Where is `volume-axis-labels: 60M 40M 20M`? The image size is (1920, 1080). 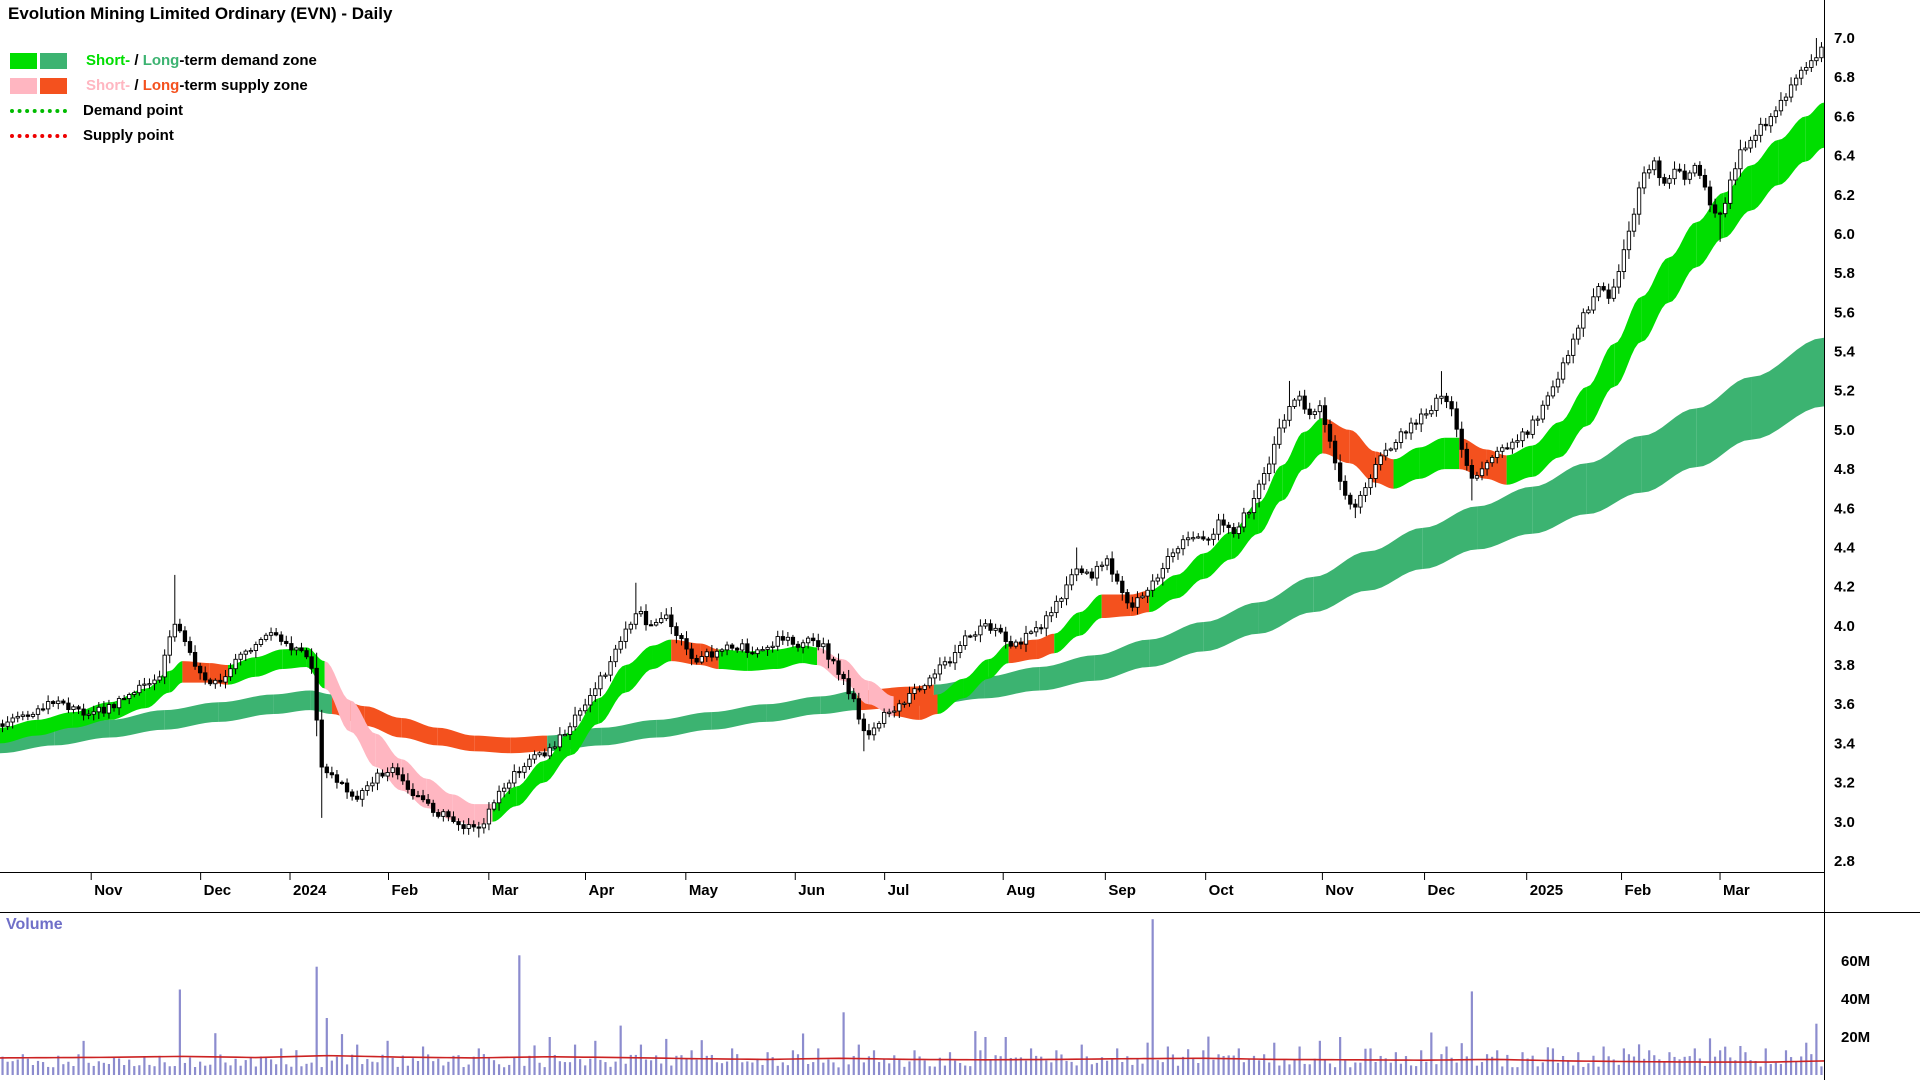 volume-axis-labels: 60M 40M 20M is located at coordinates (1855, 999).